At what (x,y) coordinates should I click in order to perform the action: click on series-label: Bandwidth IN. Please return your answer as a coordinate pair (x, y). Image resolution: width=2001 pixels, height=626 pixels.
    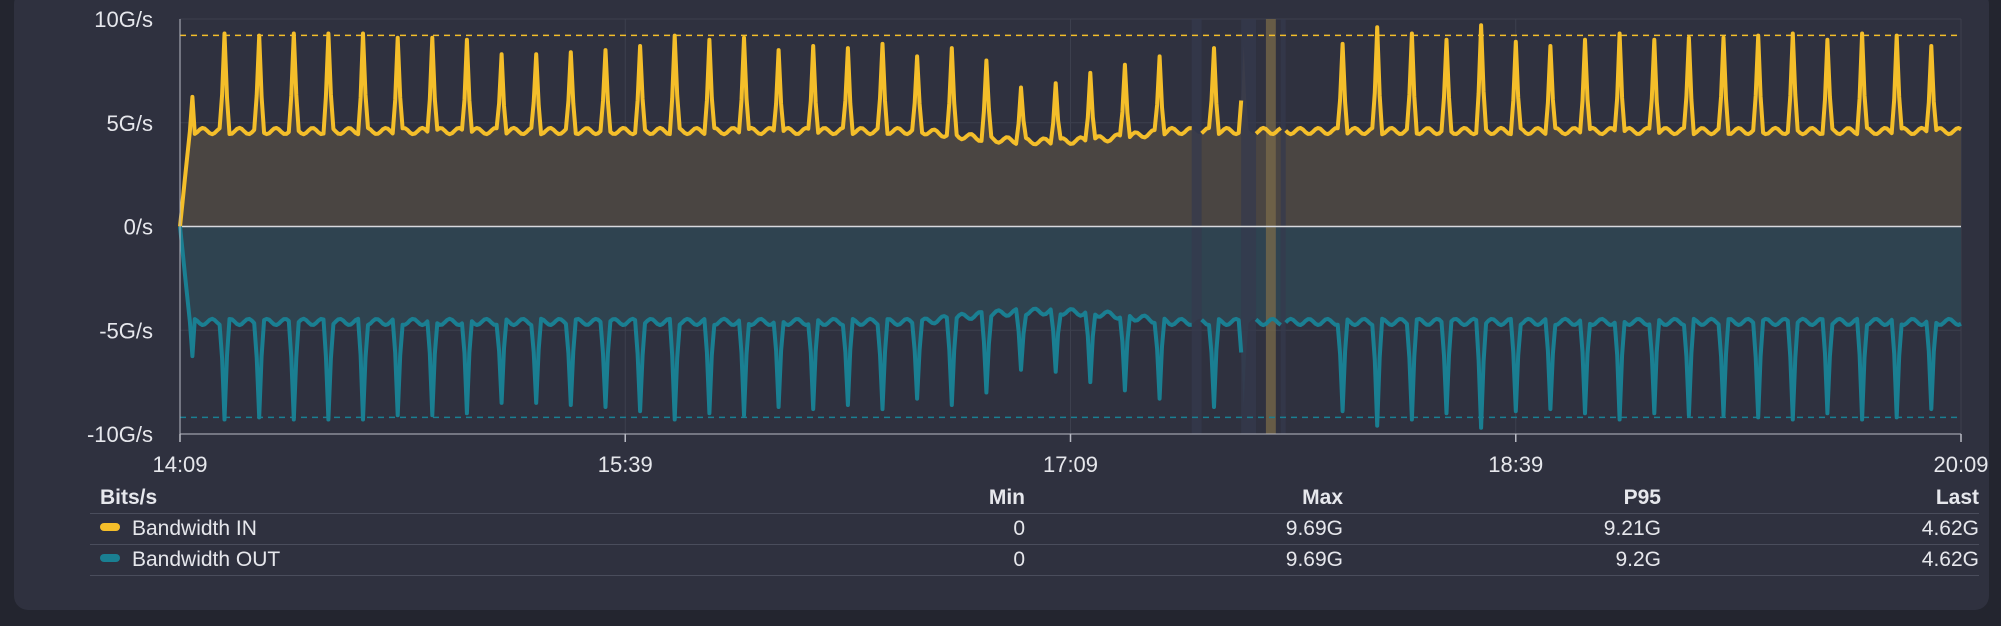
    Looking at the image, I should click on (194, 528).